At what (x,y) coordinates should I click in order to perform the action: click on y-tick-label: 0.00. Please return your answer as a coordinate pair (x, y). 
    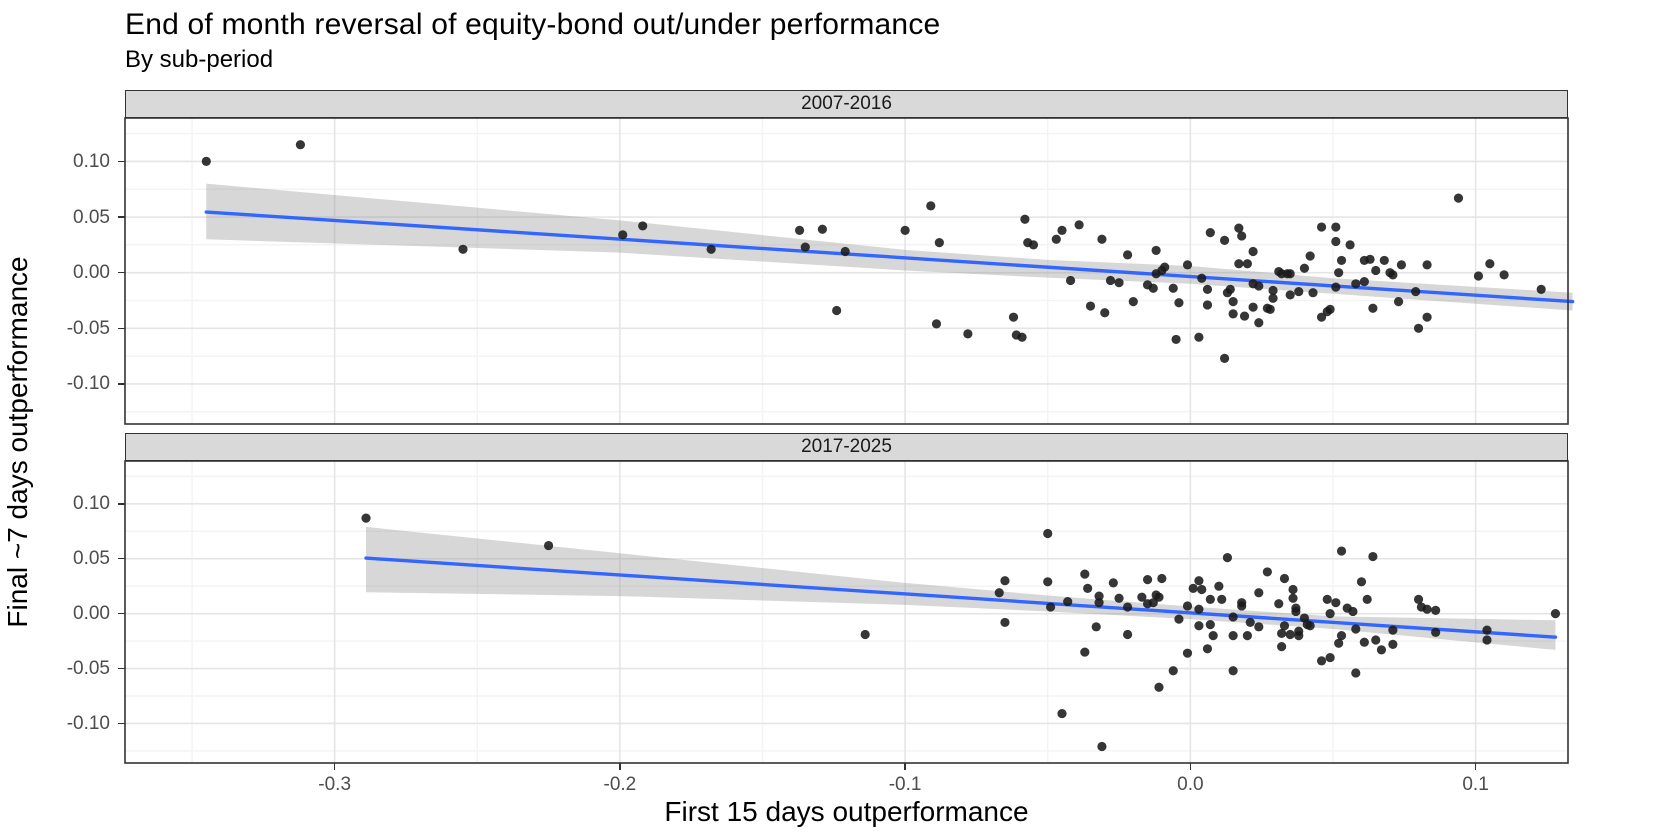
    Looking at the image, I should click on (91, 614).